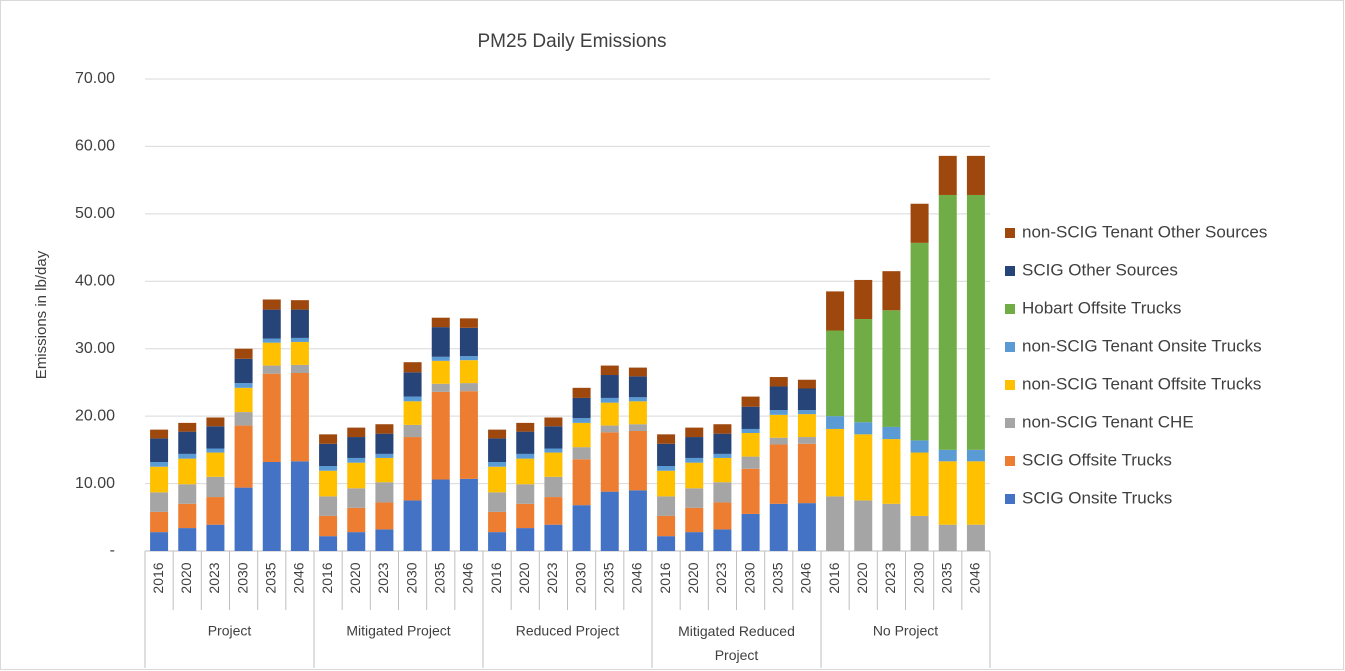  What do you see at coordinates (95, 146) in the screenshot?
I see `y-tick-label: 60.00` at bounding box center [95, 146].